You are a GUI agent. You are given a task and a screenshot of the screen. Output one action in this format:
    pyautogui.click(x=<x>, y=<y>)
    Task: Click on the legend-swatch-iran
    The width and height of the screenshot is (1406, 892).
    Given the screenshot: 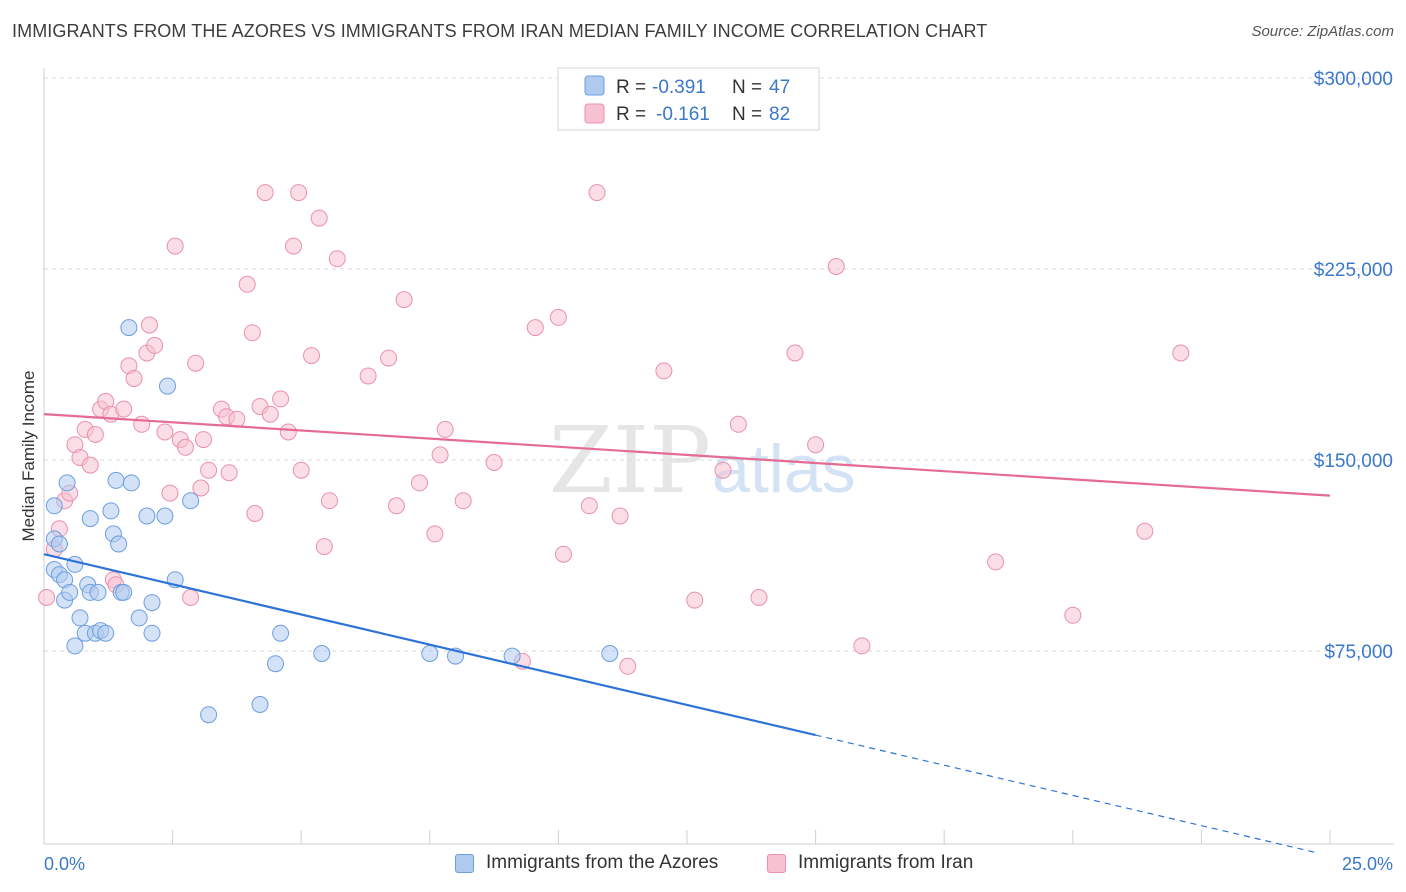 What is the action you would take?
    pyautogui.click(x=594, y=113)
    